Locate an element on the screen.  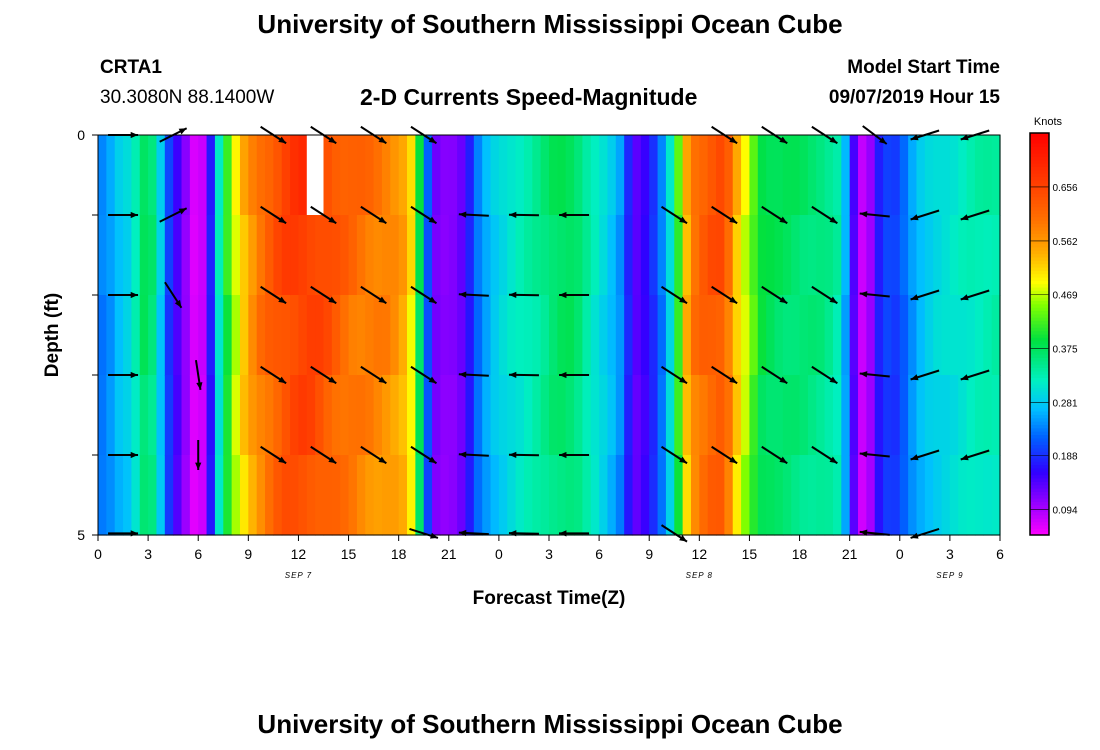
model-start-label: Model Start Time is located at coordinates (923, 67).